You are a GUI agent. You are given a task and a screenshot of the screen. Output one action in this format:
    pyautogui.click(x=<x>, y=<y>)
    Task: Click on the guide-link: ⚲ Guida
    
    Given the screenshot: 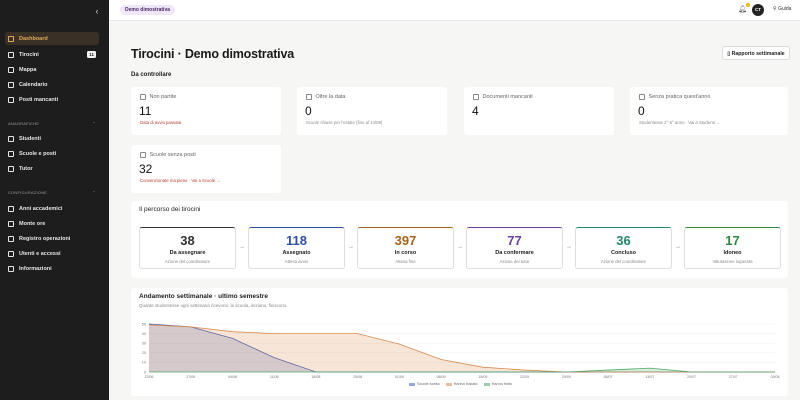 What is the action you would take?
    pyautogui.click(x=782, y=9)
    